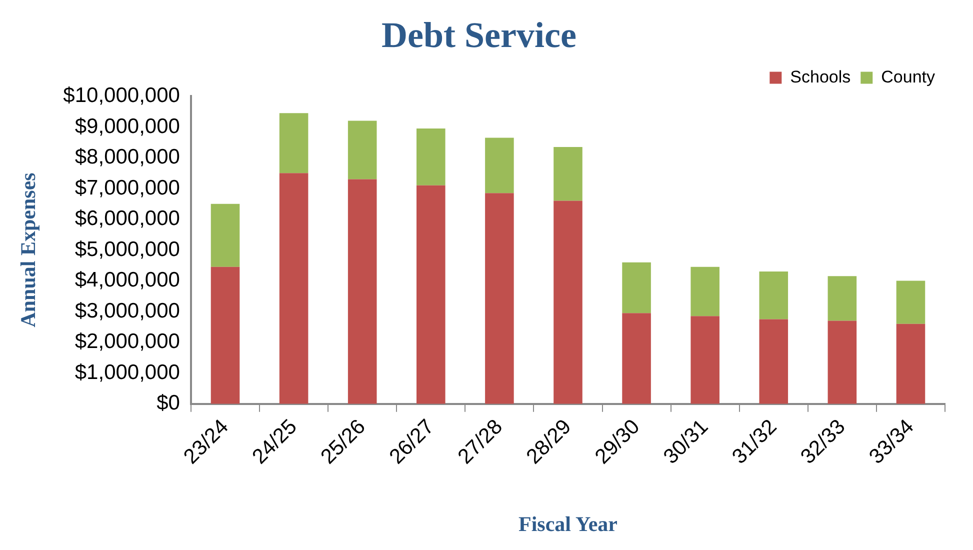 The width and height of the screenshot is (973, 550). What do you see at coordinates (127, 280) in the screenshot?
I see `y-tick-label: $4,000,000` at bounding box center [127, 280].